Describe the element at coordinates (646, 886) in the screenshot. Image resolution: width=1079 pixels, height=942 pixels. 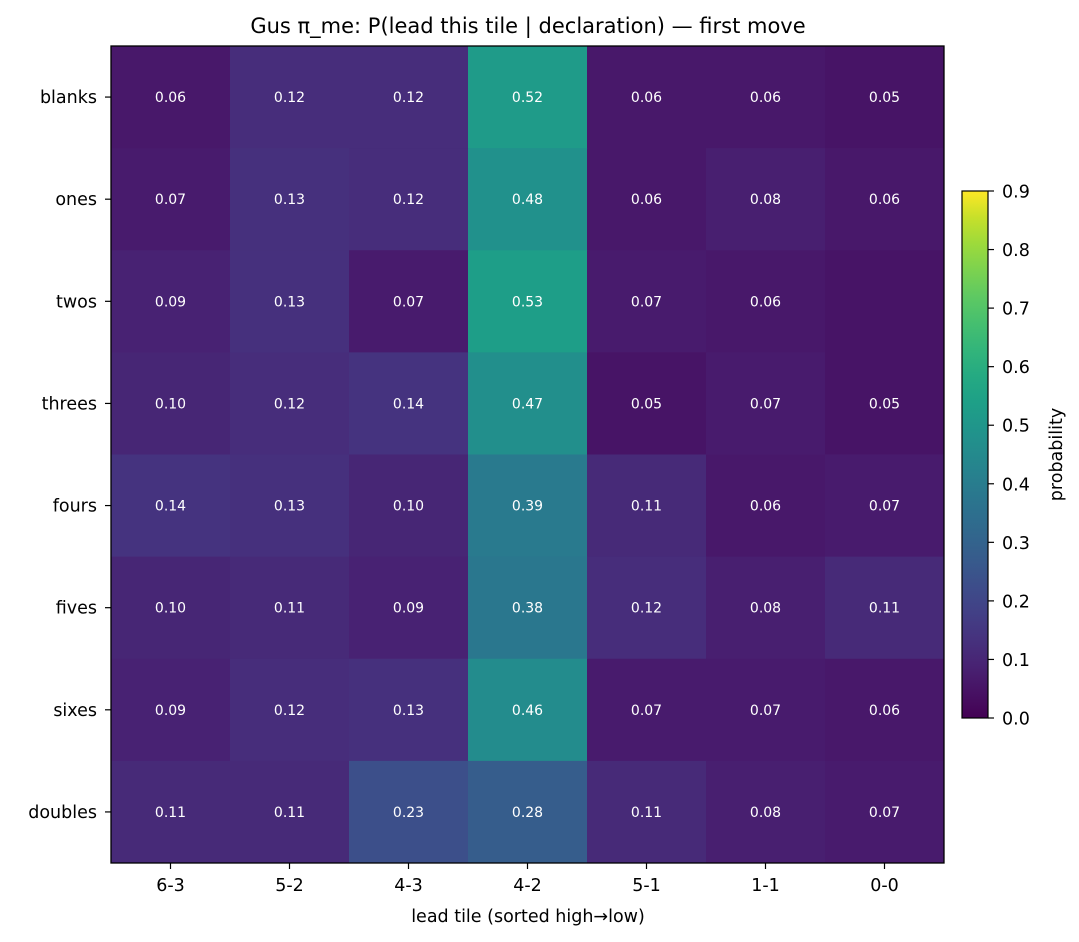
I see `x-tick-label: 5-1` at that location.